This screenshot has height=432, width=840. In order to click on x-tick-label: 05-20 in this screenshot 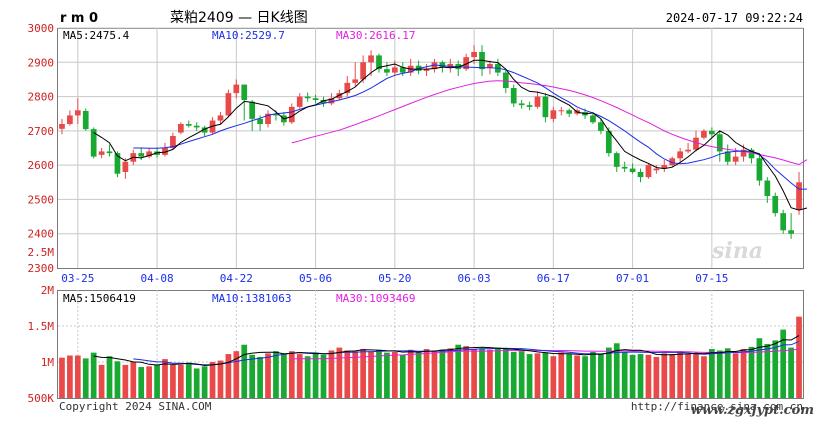, I will do `click(394, 278)`.